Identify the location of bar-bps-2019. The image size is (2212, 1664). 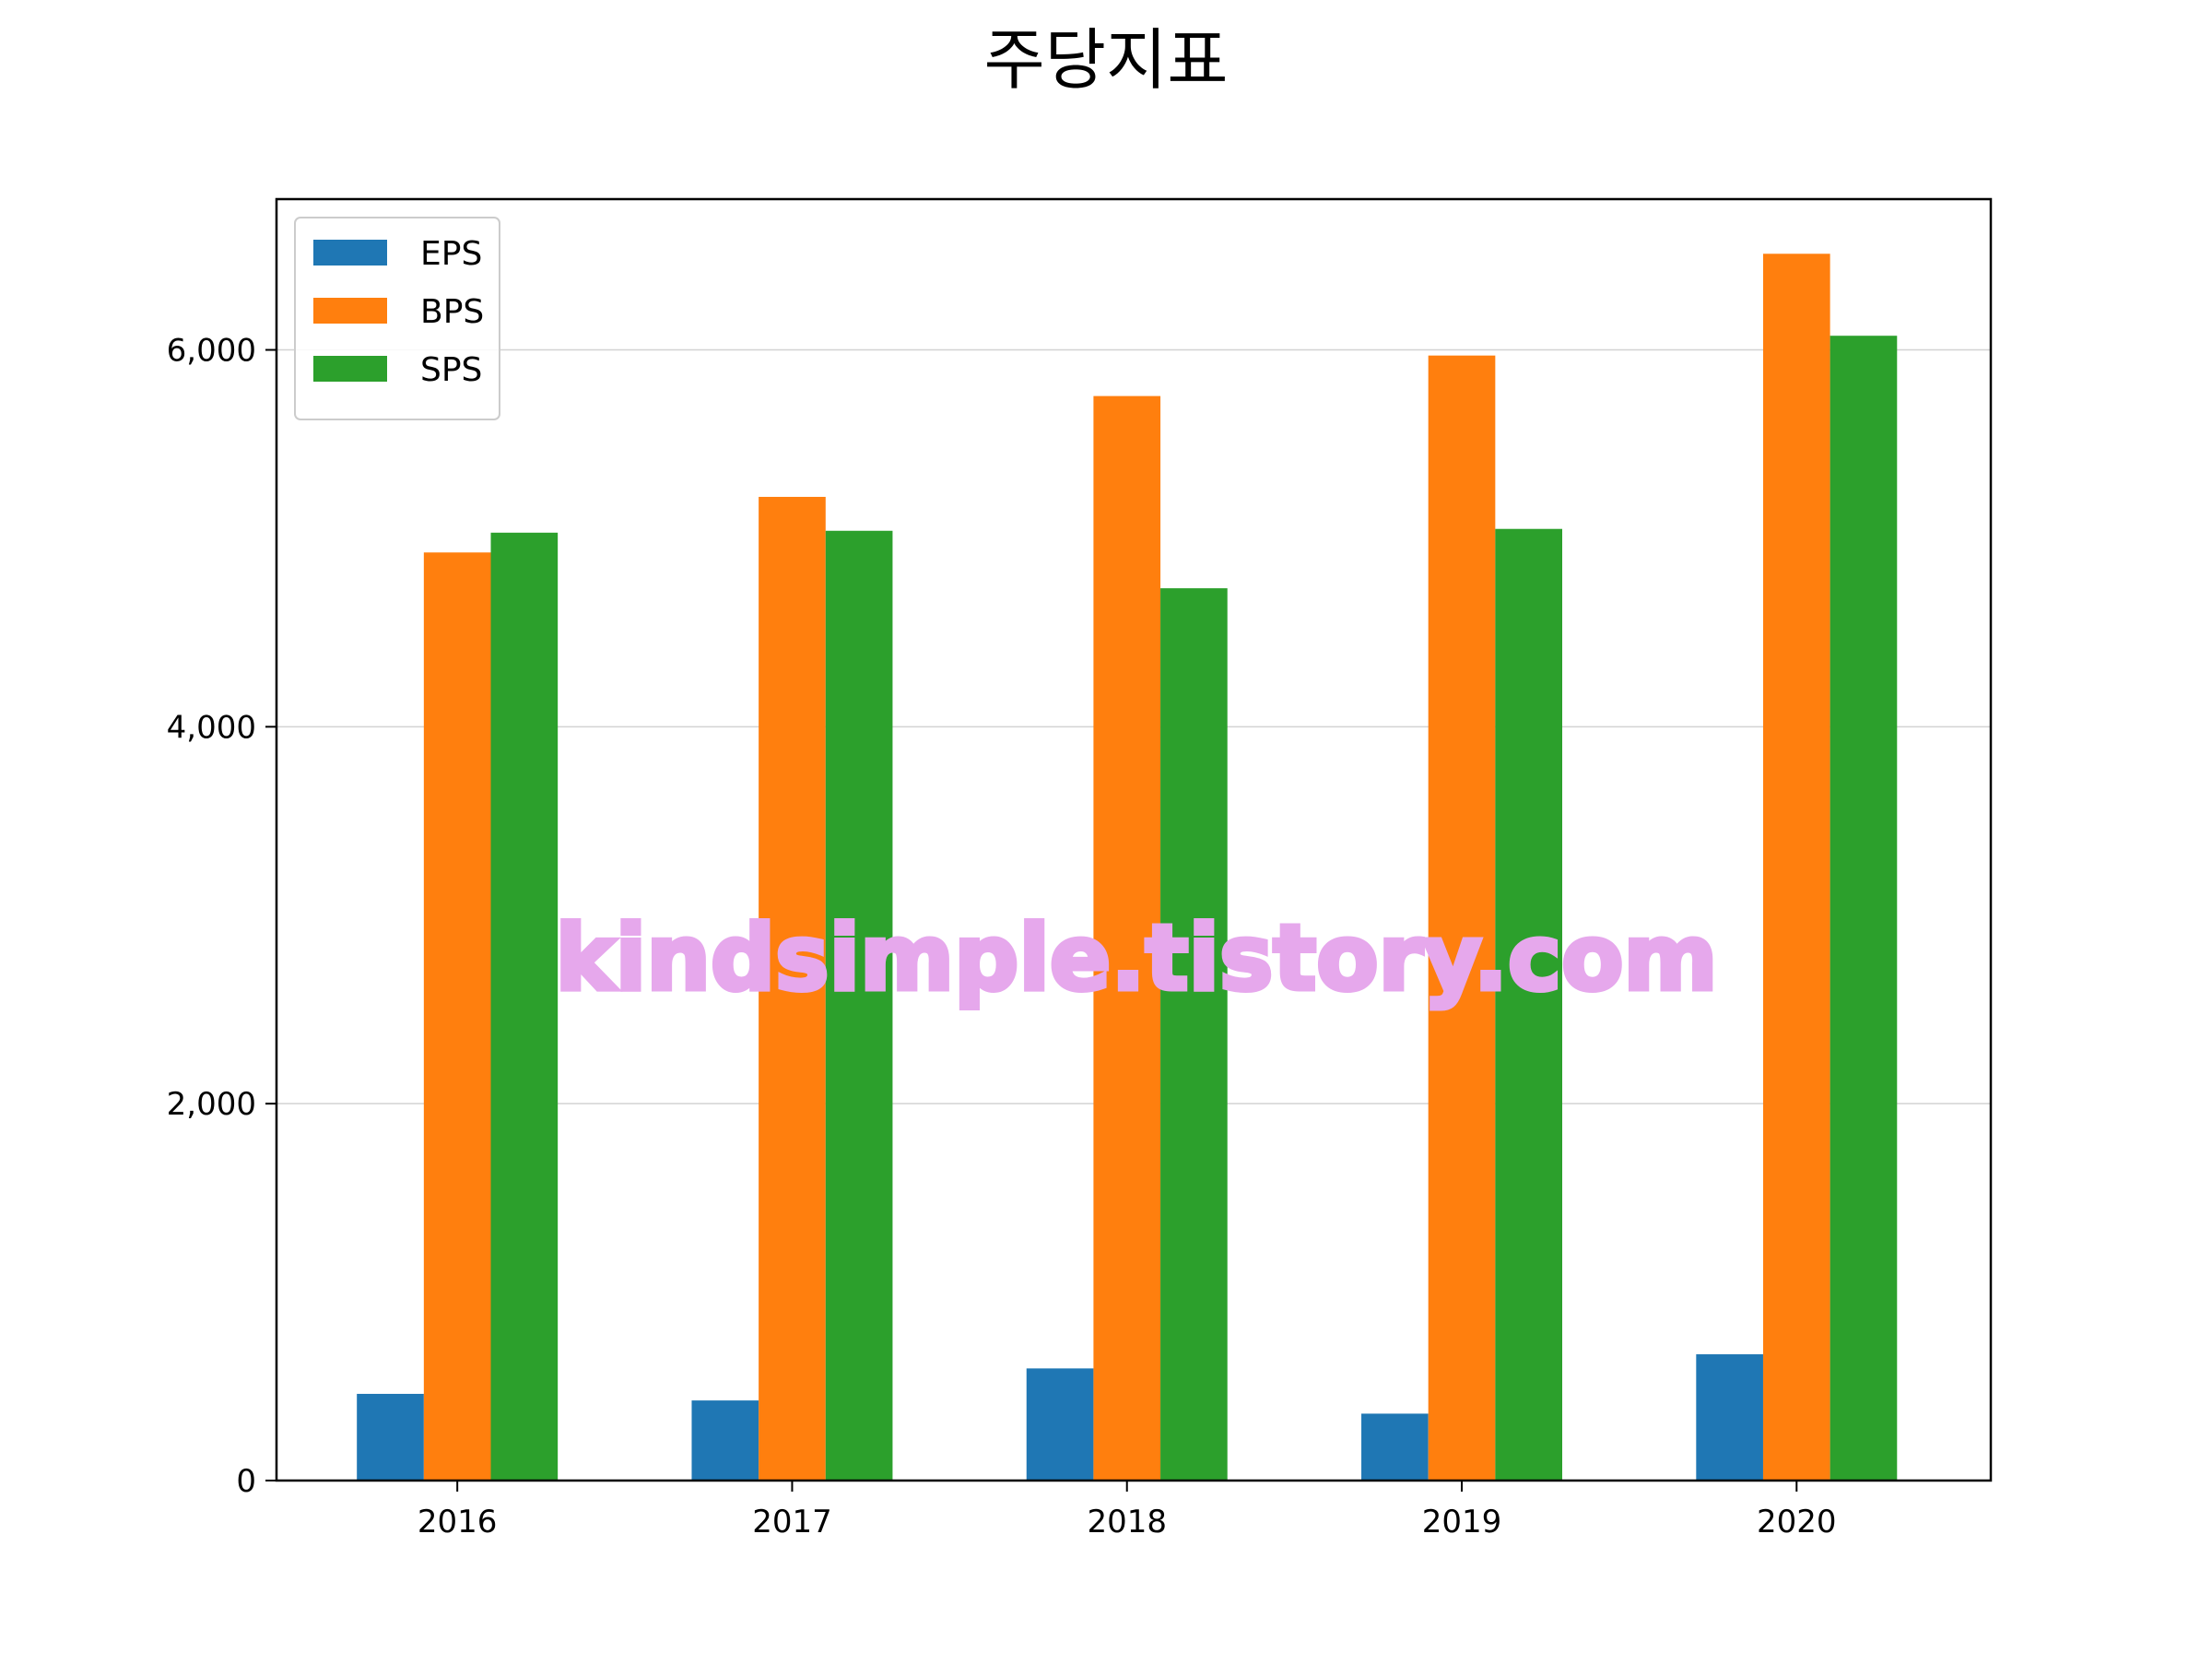
(1462, 918).